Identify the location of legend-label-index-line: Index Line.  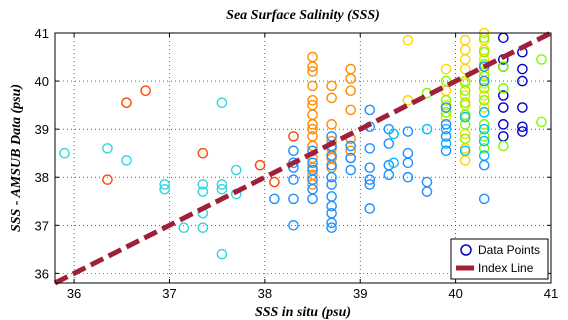
(506, 268).